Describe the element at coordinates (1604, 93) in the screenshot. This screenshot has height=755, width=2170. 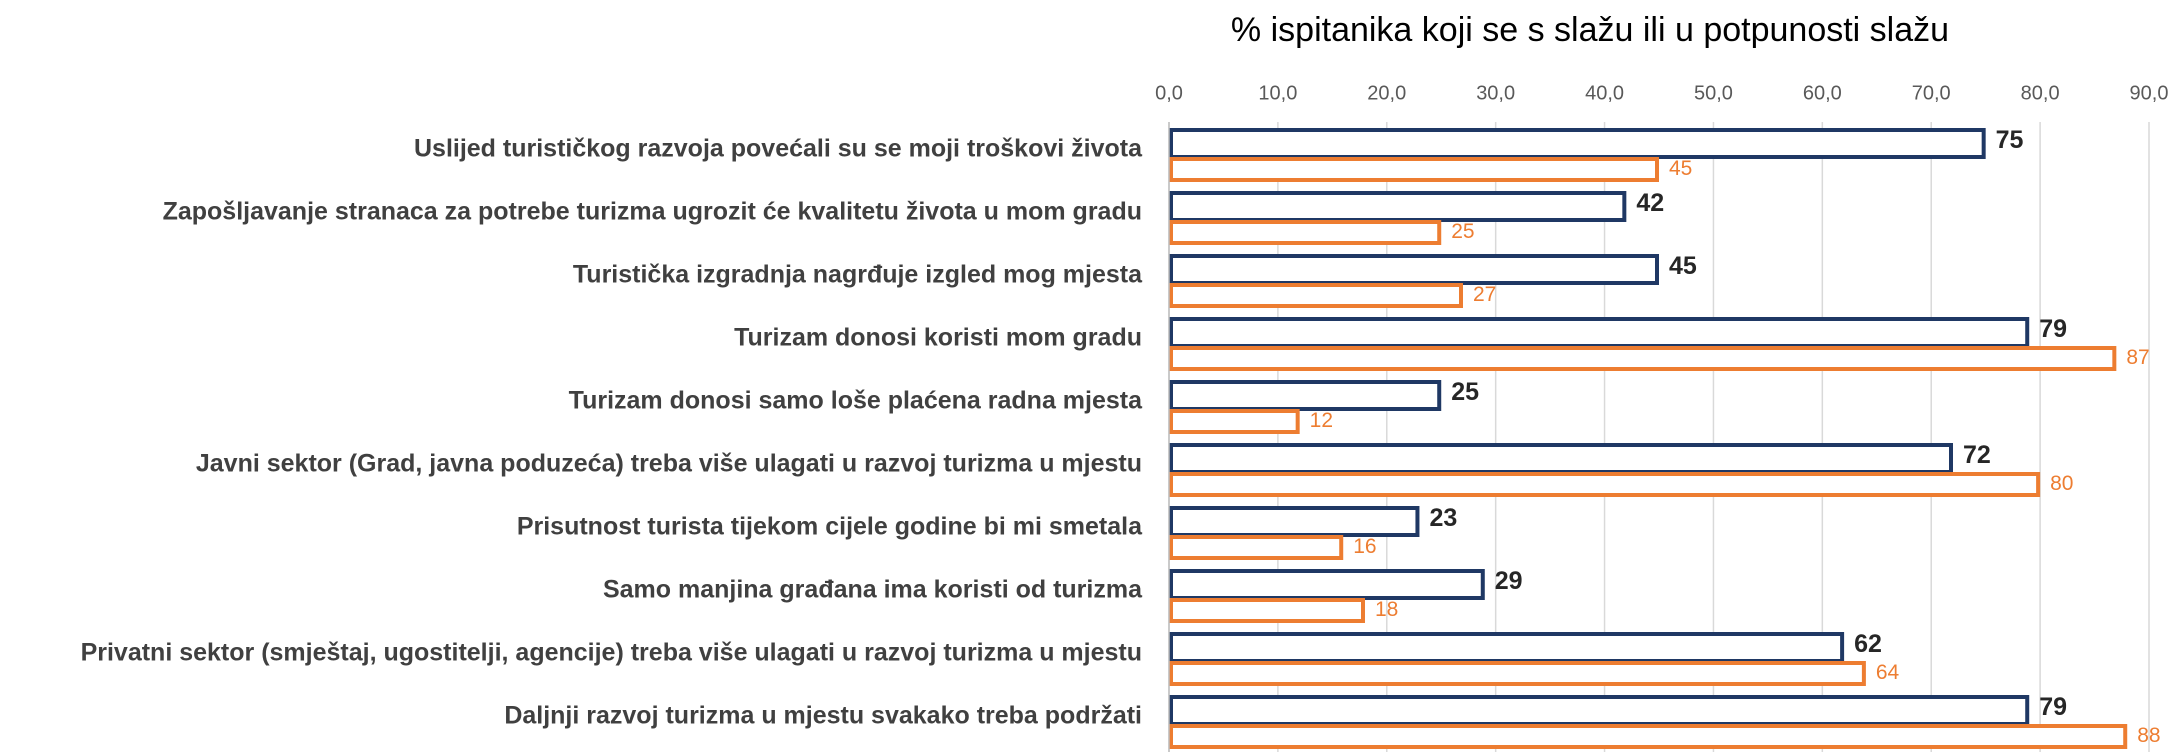
I see `x-tick-label: 40,0` at that location.